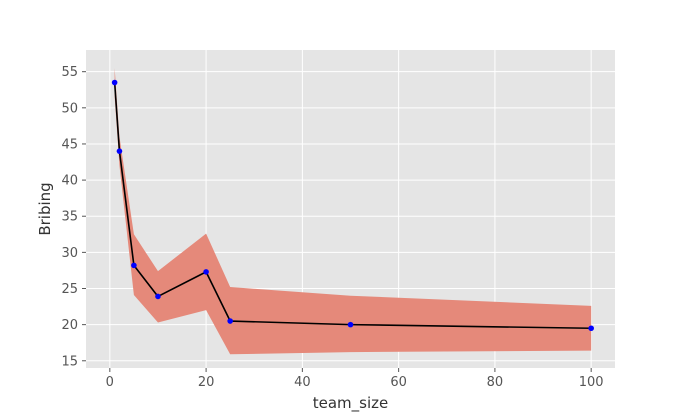 The height and width of the screenshot is (413, 684). I want to click on y-tick-label: 40, so click(69, 181).